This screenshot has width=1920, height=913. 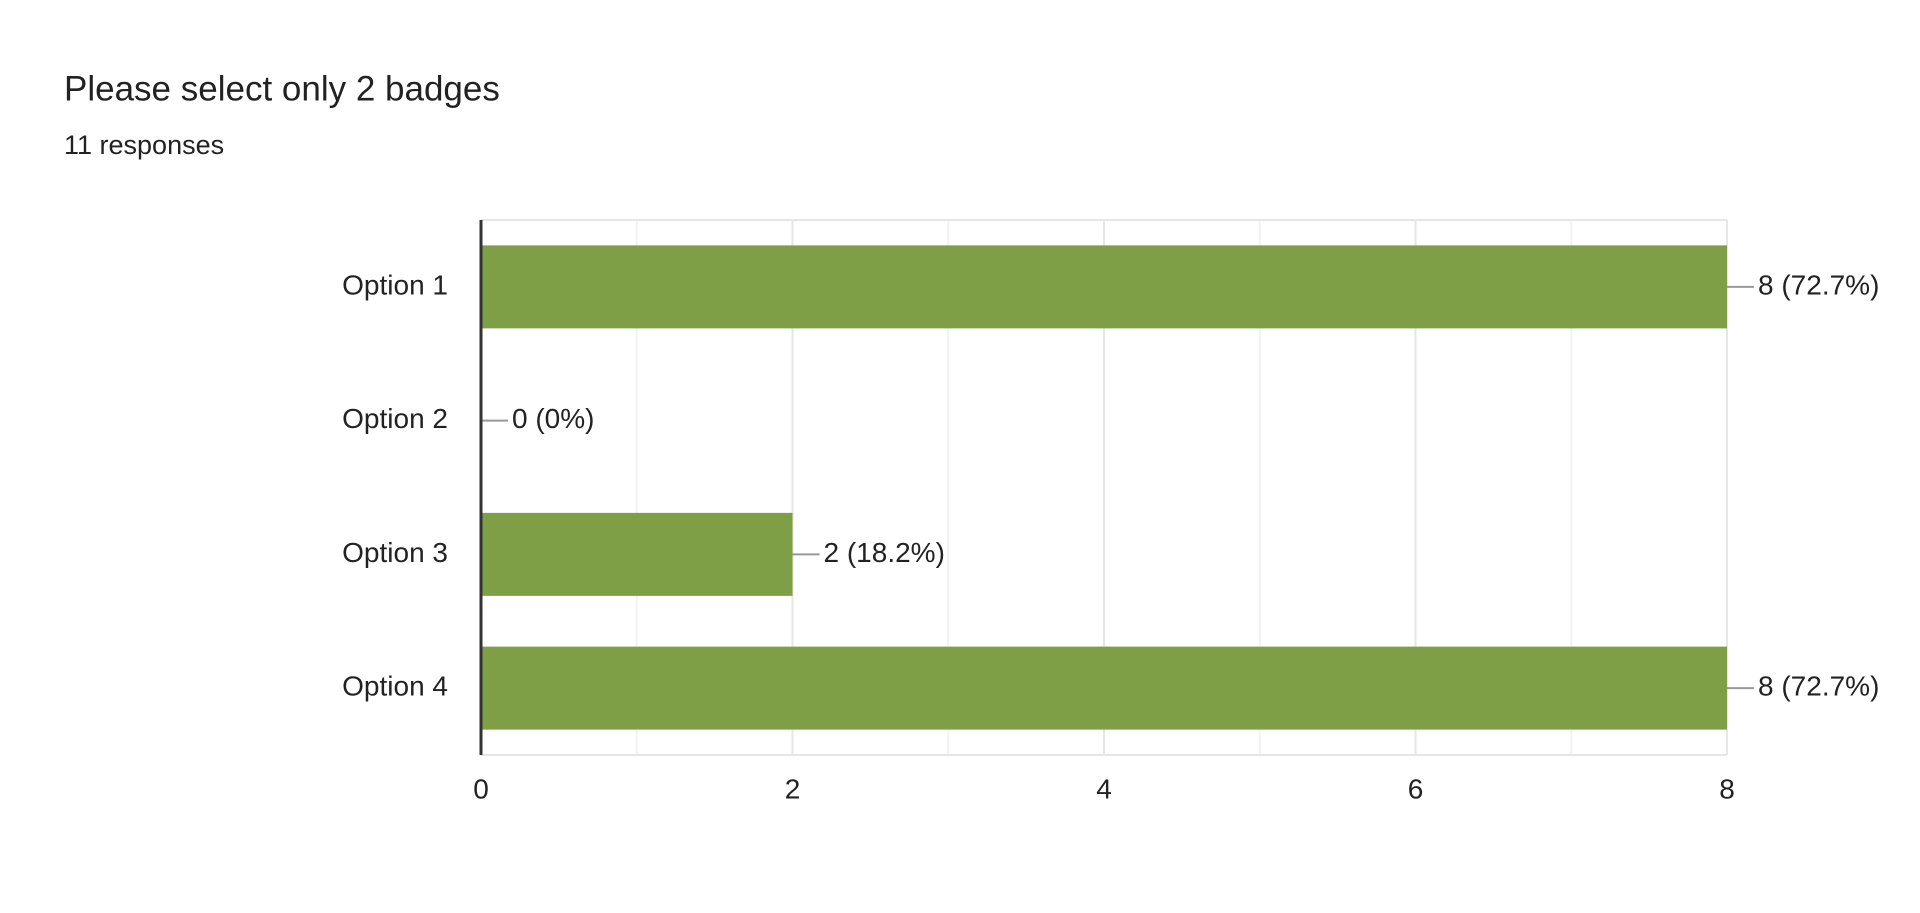 What do you see at coordinates (553, 418) in the screenshot?
I see `value-label: 0 (0%)` at bounding box center [553, 418].